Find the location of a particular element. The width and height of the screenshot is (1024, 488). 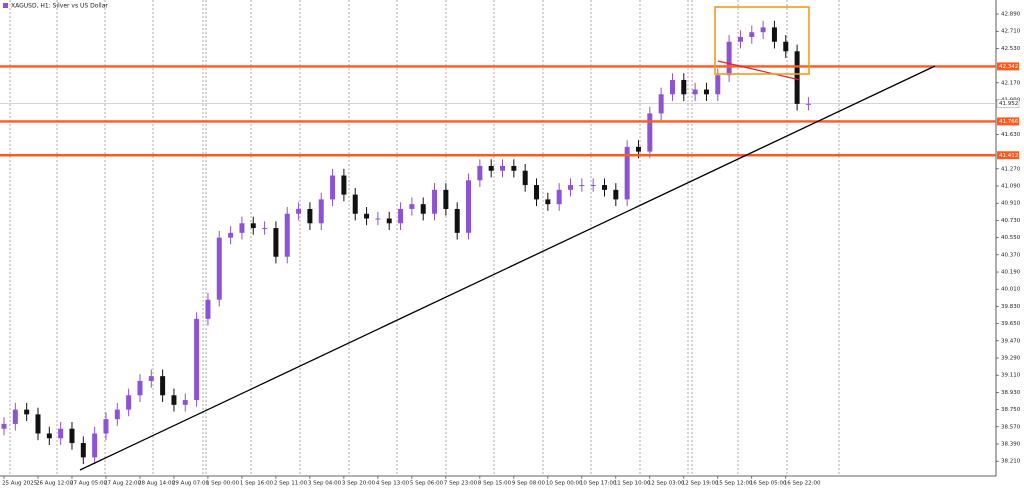

level-label: 41.766 is located at coordinates (1009, 122).